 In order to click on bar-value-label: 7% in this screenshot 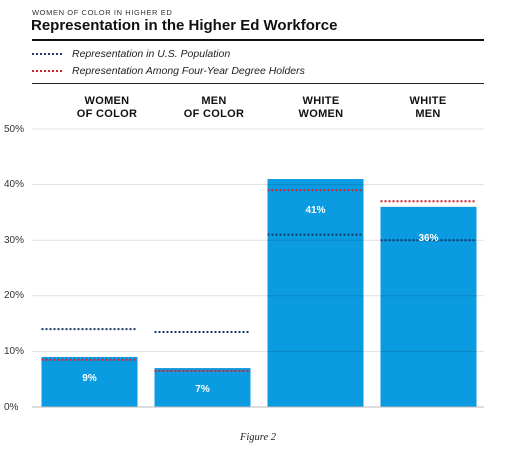, I will do `click(202, 389)`.